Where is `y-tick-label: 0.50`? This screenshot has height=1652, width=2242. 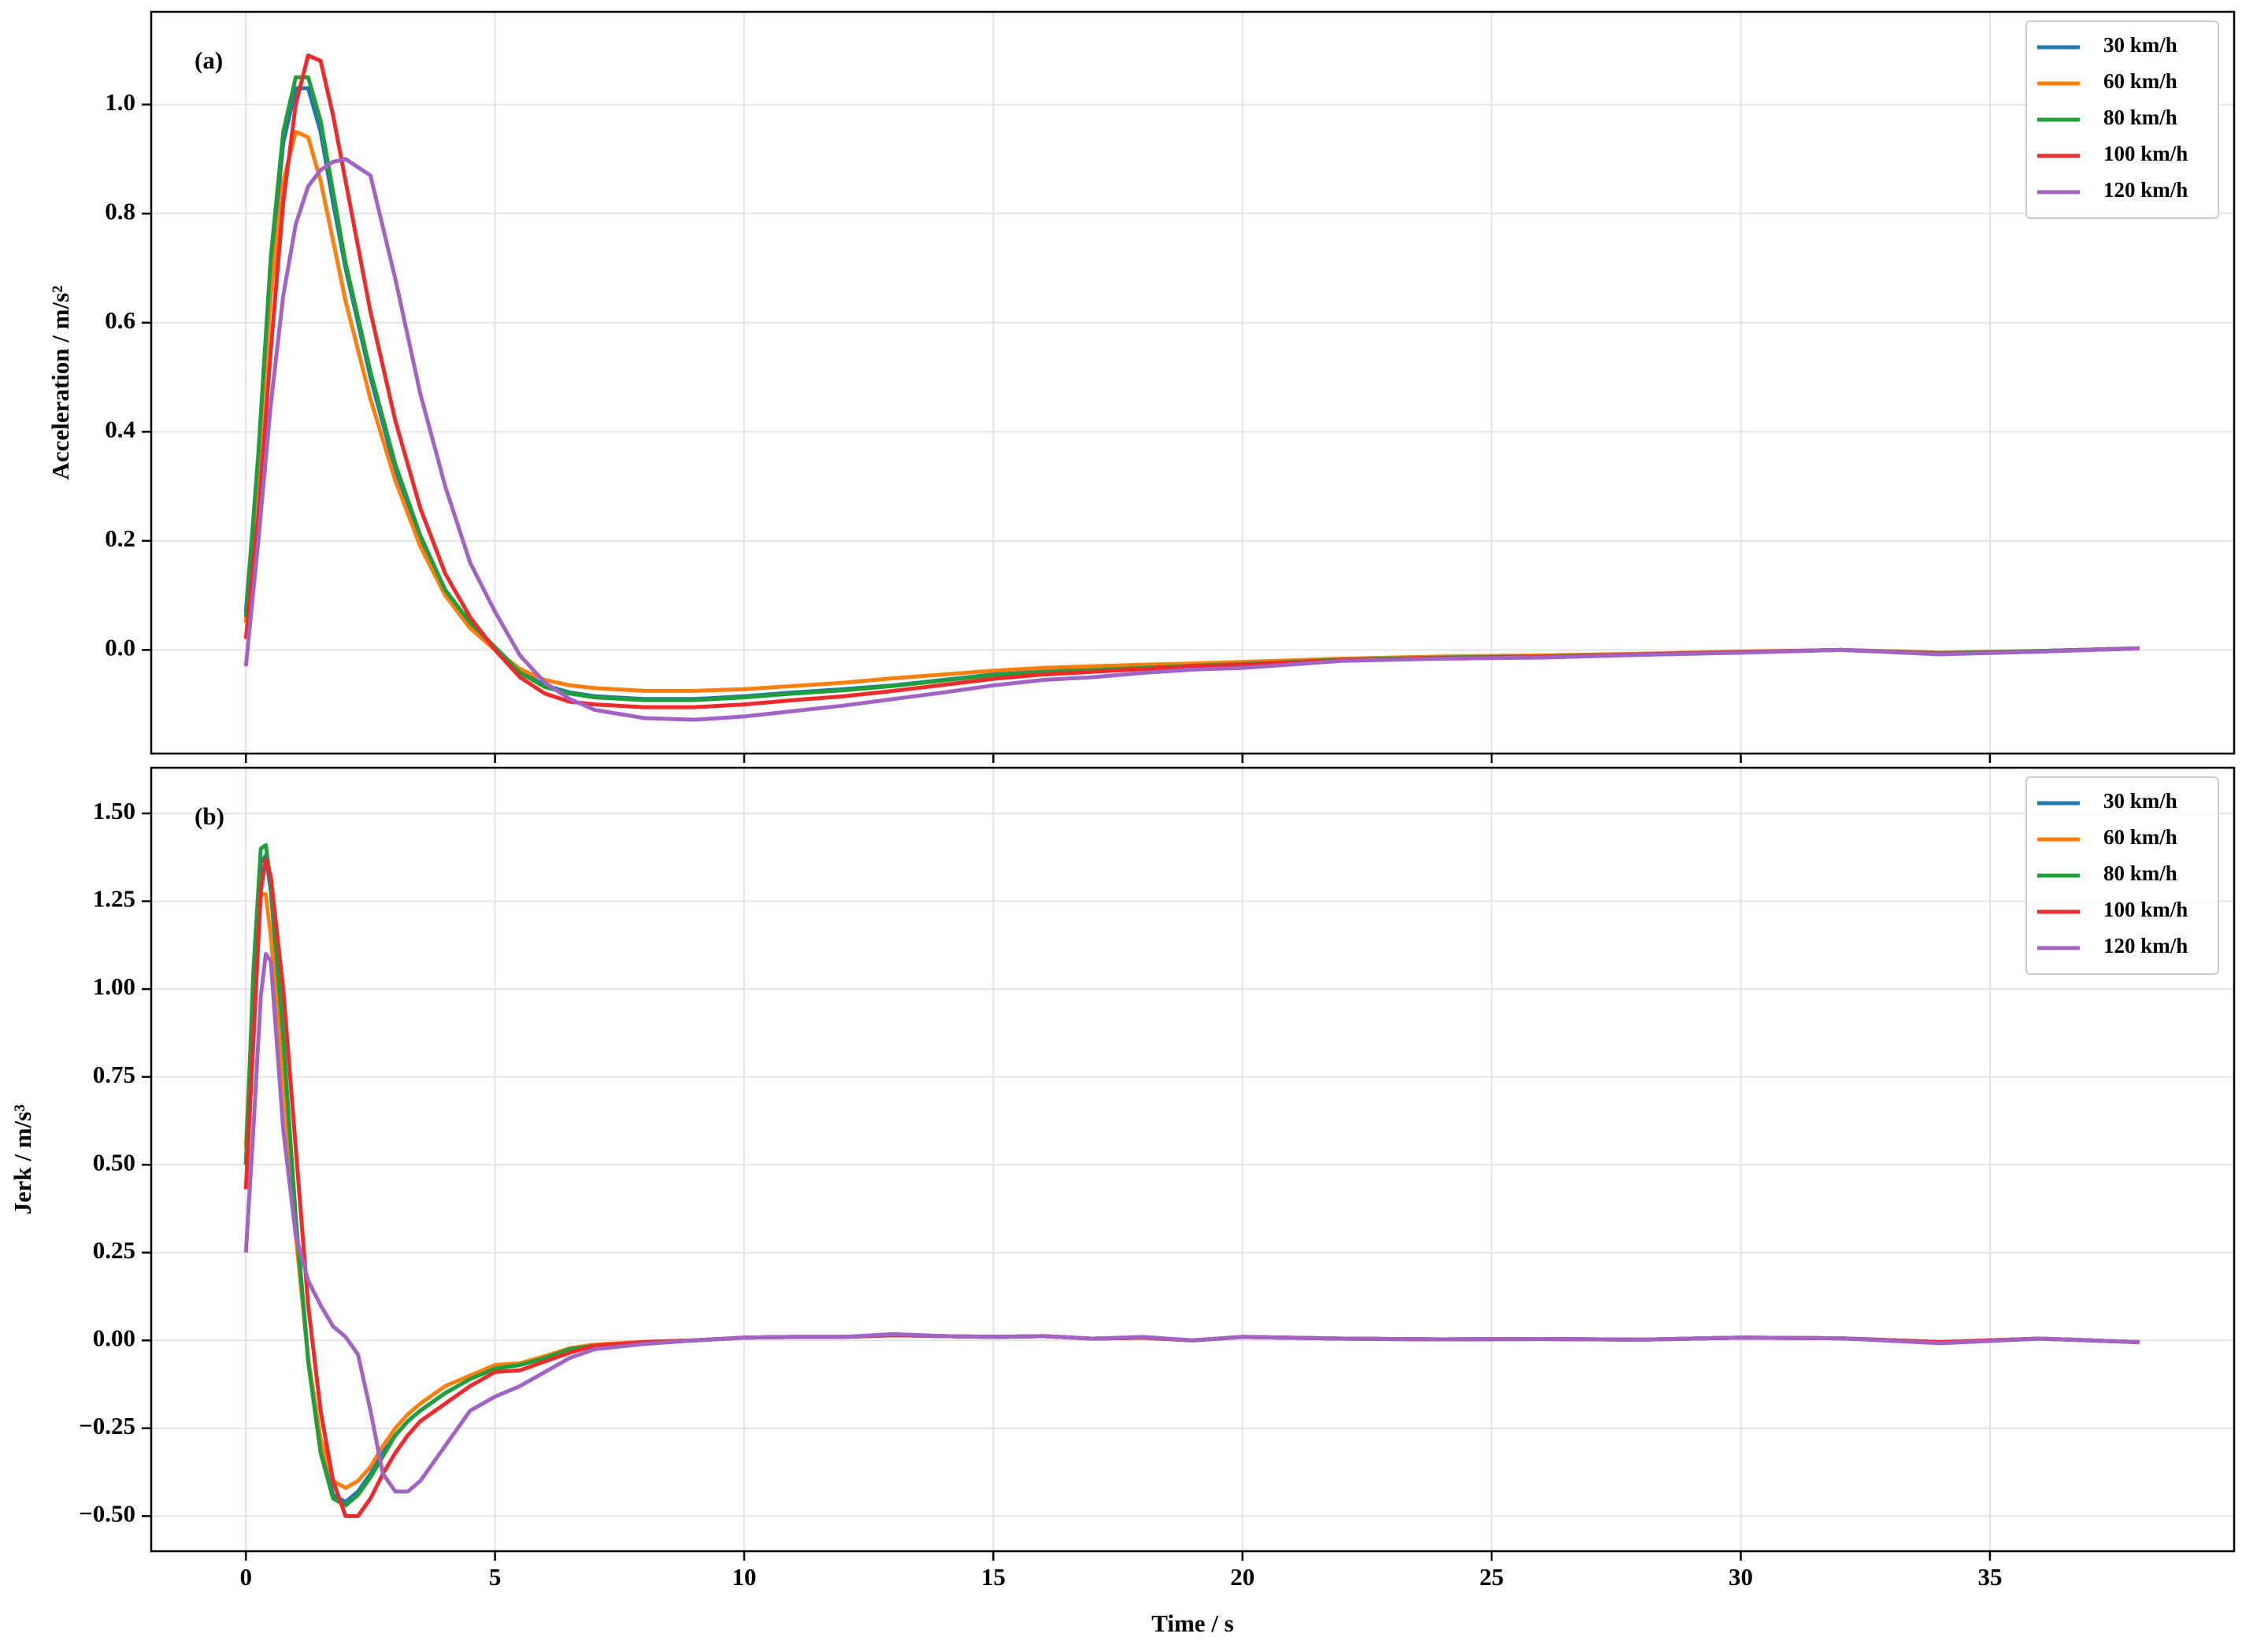
y-tick-label: 0.50 is located at coordinates (114, 1162).